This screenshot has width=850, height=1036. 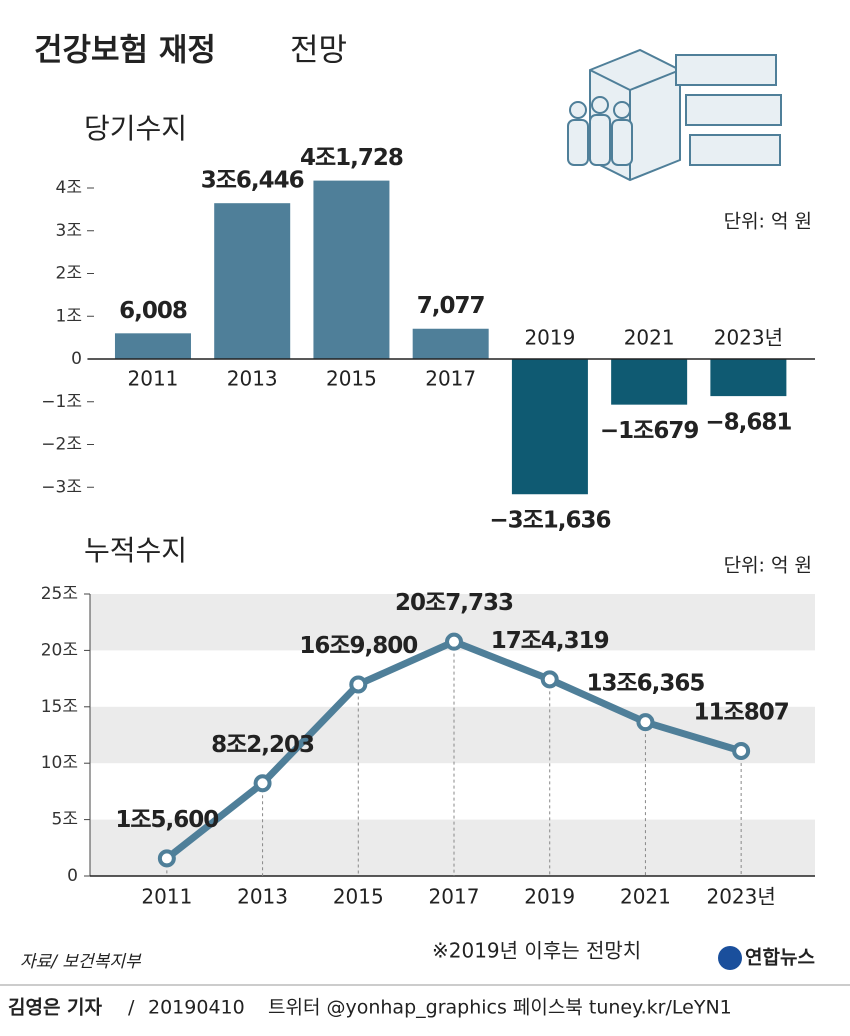 What do you see at coordinates (69, 231) in the screenshot?
I see `y-tick-label: 3조` at bounding box center [69, 231].